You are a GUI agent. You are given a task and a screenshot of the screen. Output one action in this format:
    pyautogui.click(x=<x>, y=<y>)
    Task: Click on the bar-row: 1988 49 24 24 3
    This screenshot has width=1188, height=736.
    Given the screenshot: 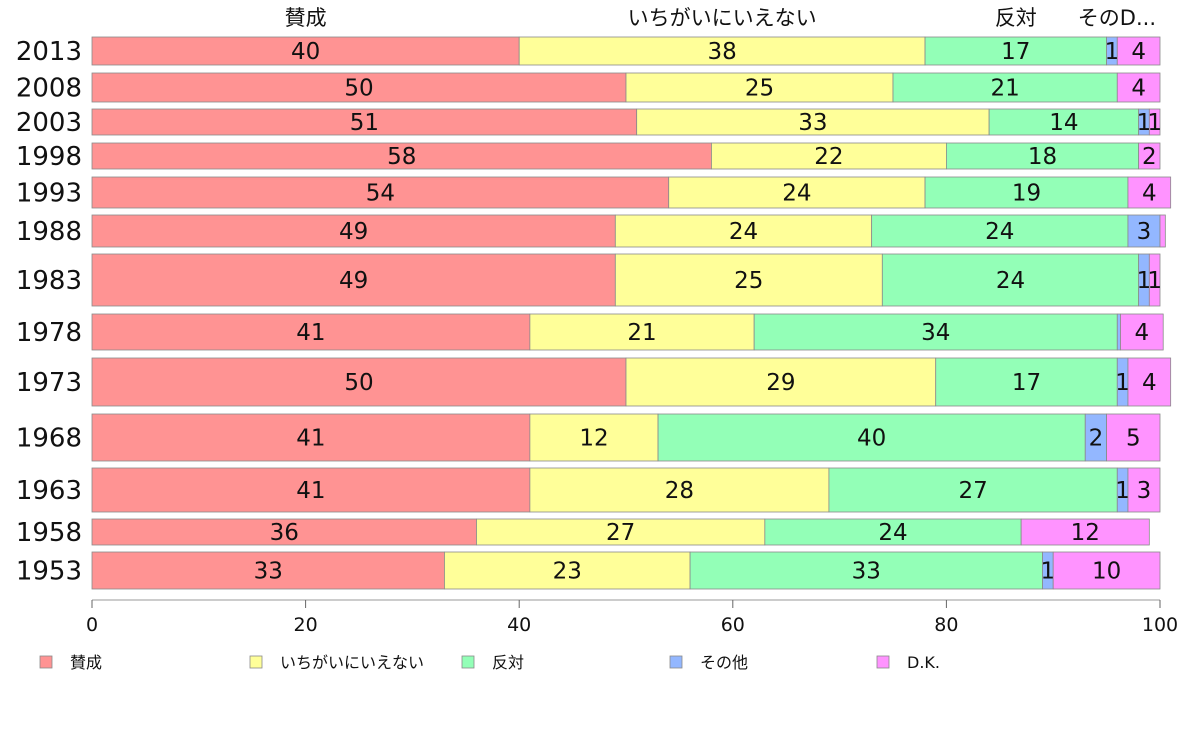 What is the action you would take?
    pyautogui.click(x=591, y=231)
    